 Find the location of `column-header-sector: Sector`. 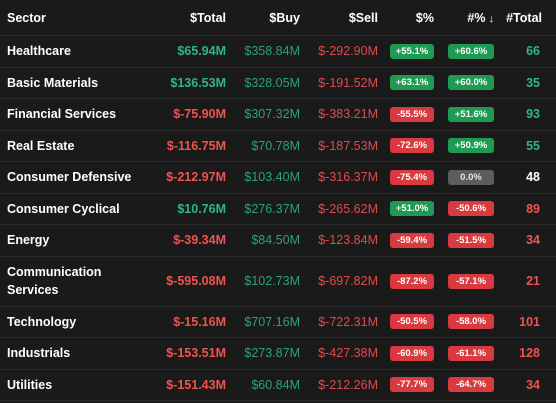

column-header-sector: Sector is located at coordinates (75, 18).